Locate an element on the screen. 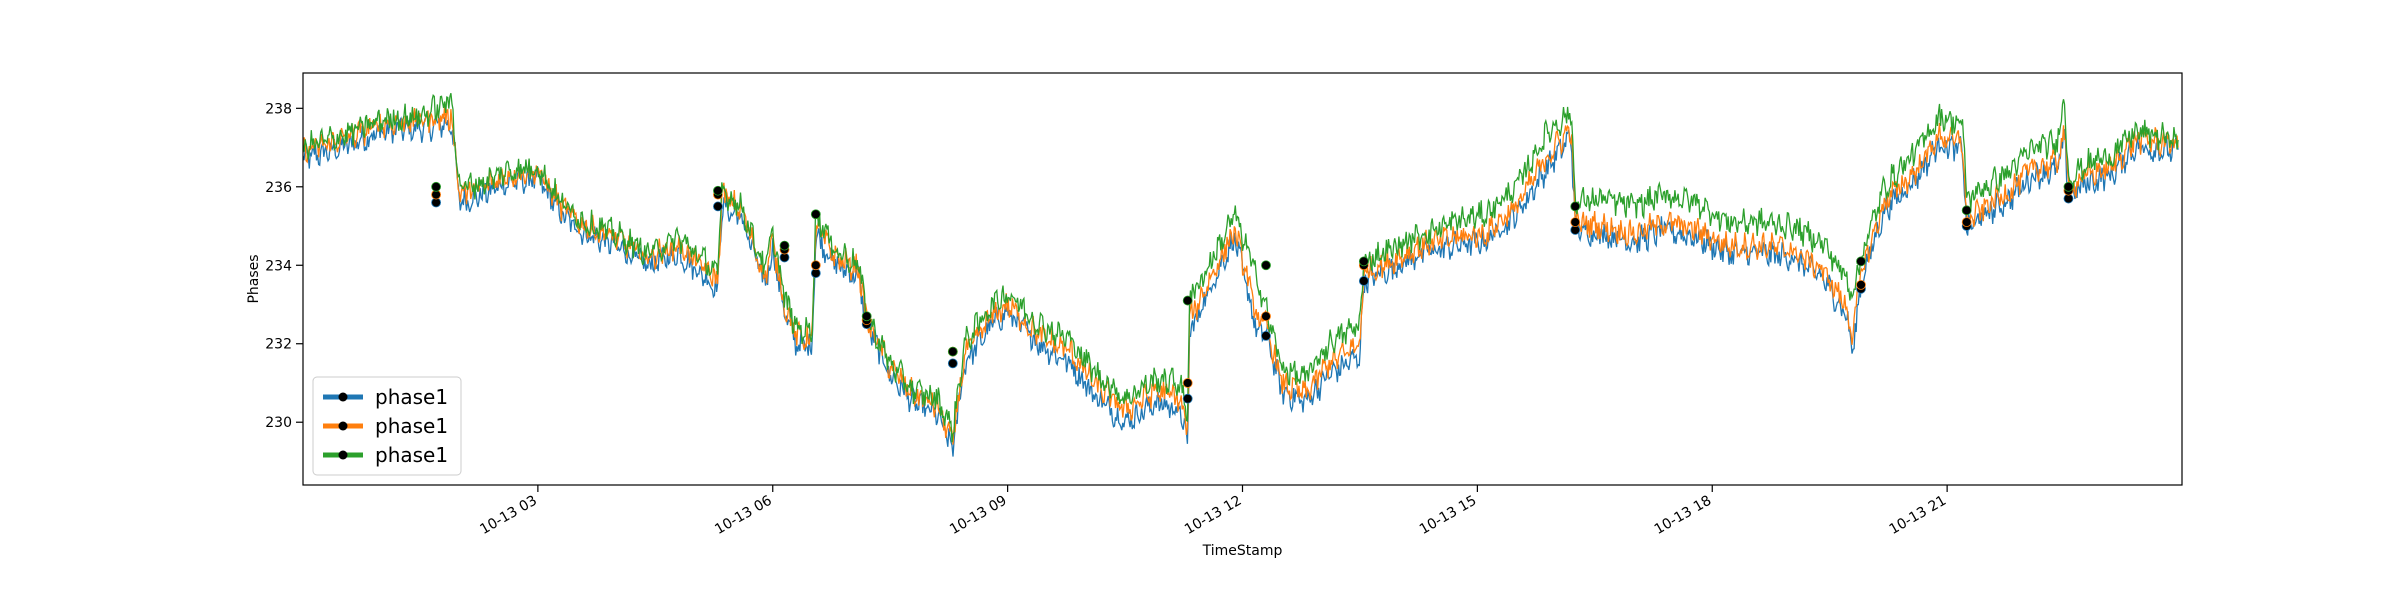  y-axis: 230 232 234 236 238 is located at coordinates (284, 266).